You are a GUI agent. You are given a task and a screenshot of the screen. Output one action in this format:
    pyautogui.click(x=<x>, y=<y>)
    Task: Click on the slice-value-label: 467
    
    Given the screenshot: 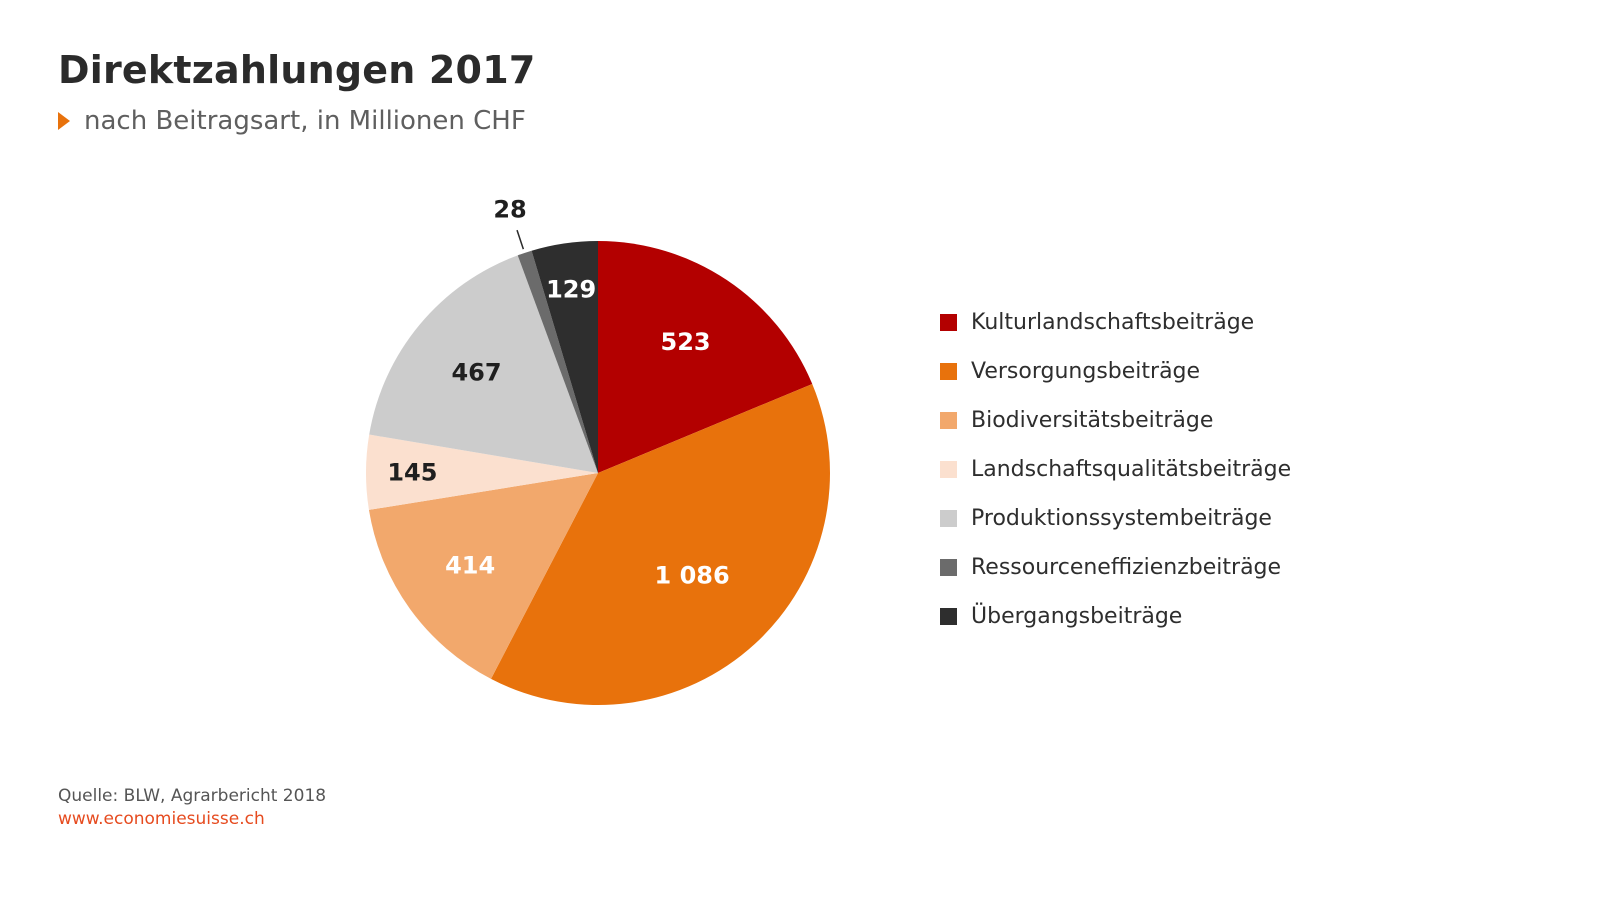 What is the action you would take?
    pyautogui.click(x=476, y=372)
    